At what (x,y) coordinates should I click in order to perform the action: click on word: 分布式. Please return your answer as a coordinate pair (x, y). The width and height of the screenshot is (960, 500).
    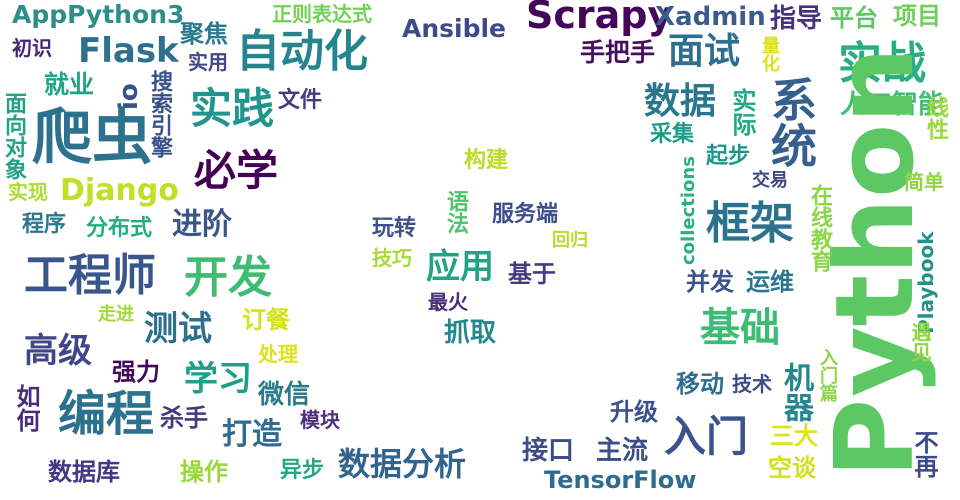
    Looking at the image, I should click on (119, 228).